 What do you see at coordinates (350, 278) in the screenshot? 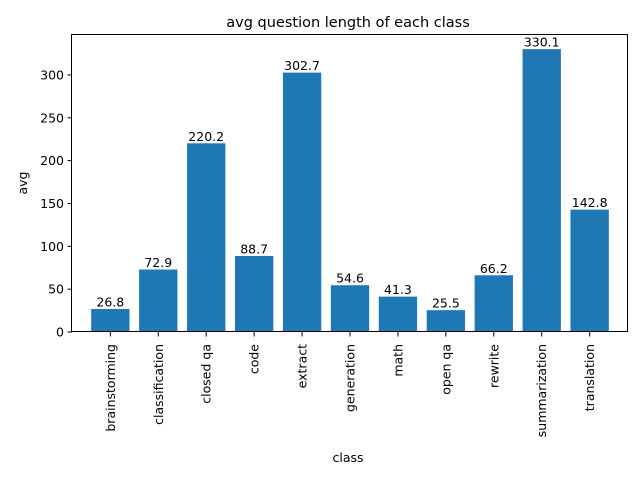
I see `data-label: 54.6` at bounding box center [350, 278].